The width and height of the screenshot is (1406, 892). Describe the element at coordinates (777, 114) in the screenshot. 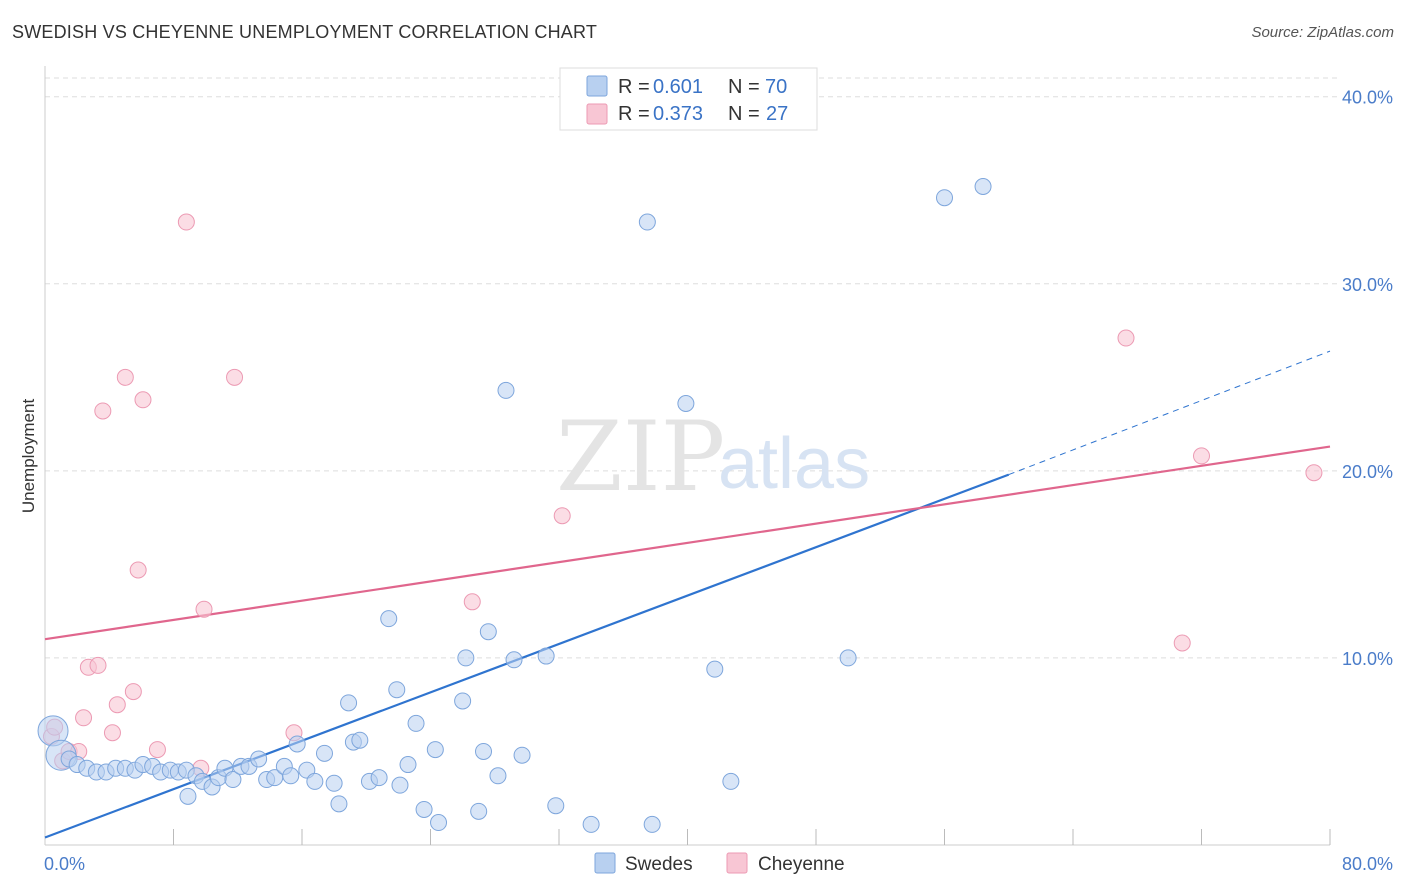

I see `legend-n-value-cheyenne: 27` at that location.